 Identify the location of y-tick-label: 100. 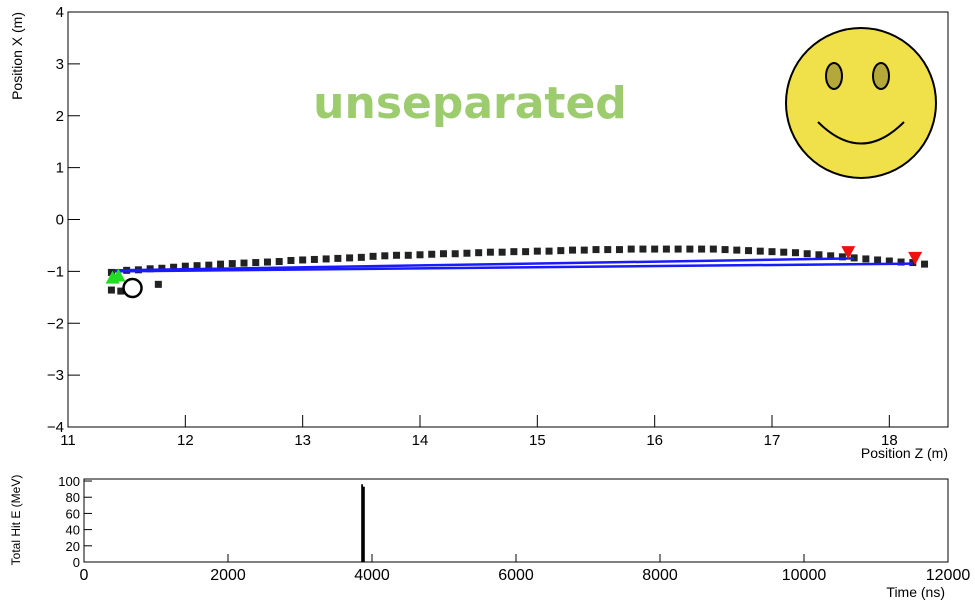
(69, 481).